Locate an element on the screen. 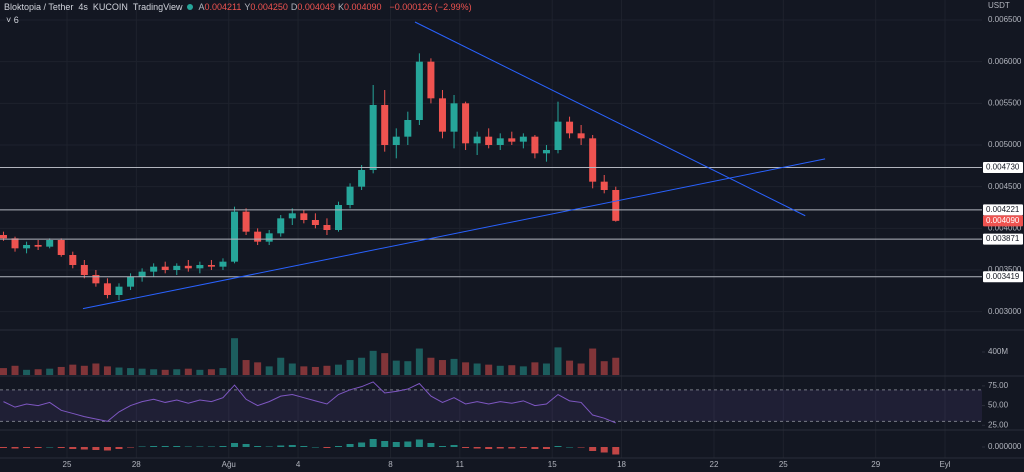  status-dot is located at coordinates (190, 7).